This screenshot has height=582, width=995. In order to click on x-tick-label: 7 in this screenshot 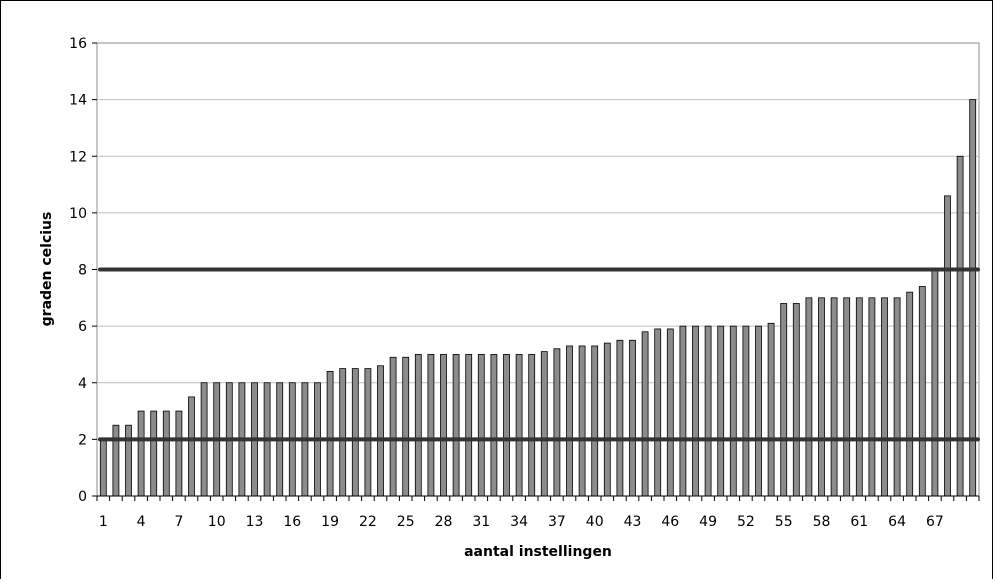, I will do `click(178, 522)`.